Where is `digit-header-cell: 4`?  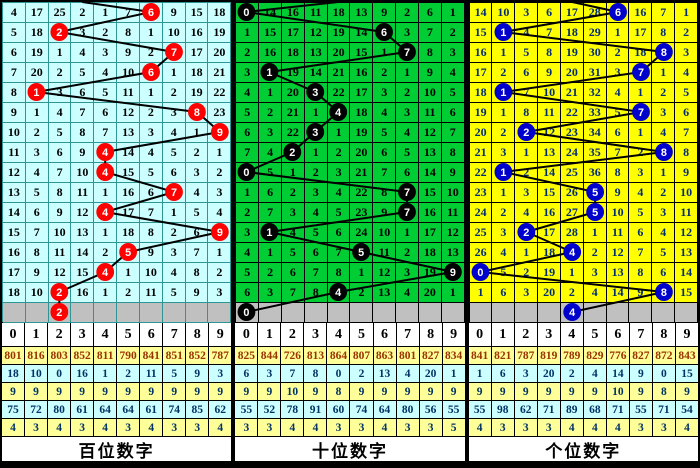 digit-header-cell: 4 is located at coordinates (105, 334).